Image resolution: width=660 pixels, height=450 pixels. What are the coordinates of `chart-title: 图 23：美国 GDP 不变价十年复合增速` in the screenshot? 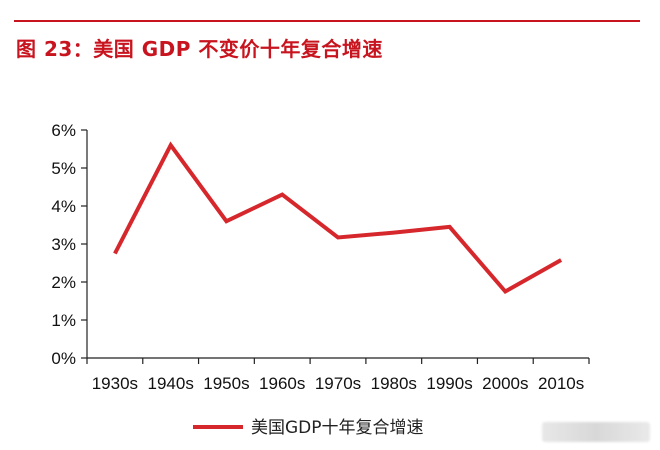 It's located at (199, 49).